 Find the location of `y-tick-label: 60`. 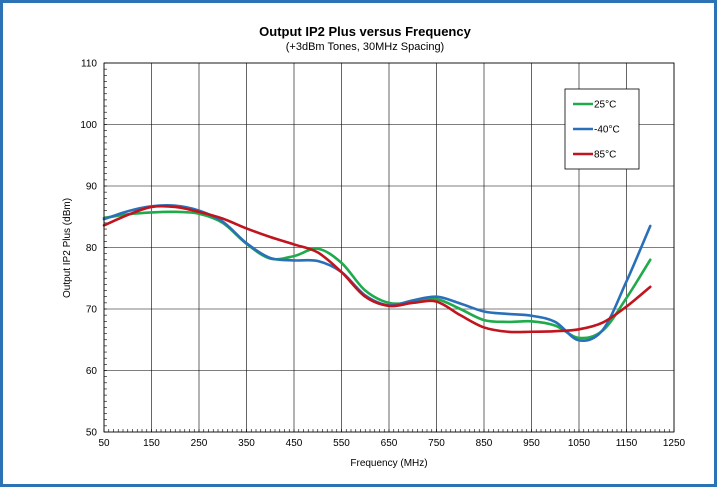

y-tick-label: 60 is located at coordinates (92, 371).